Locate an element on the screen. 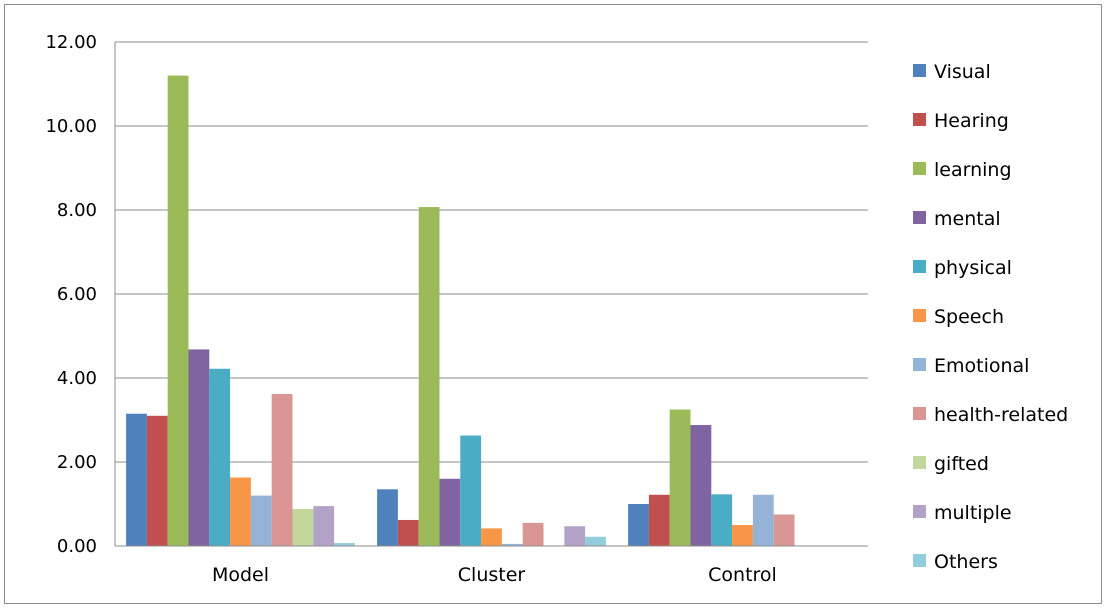 The image size is (1106, 608). bar-emotional-control is located at coordinates (763, 520).